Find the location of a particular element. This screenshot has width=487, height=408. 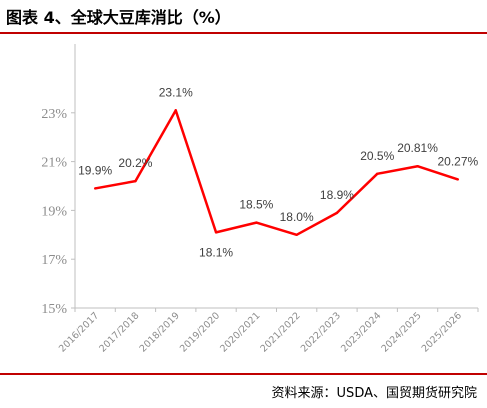

x-tick-label: 2020/2021 is located at coordinates (240, 332).